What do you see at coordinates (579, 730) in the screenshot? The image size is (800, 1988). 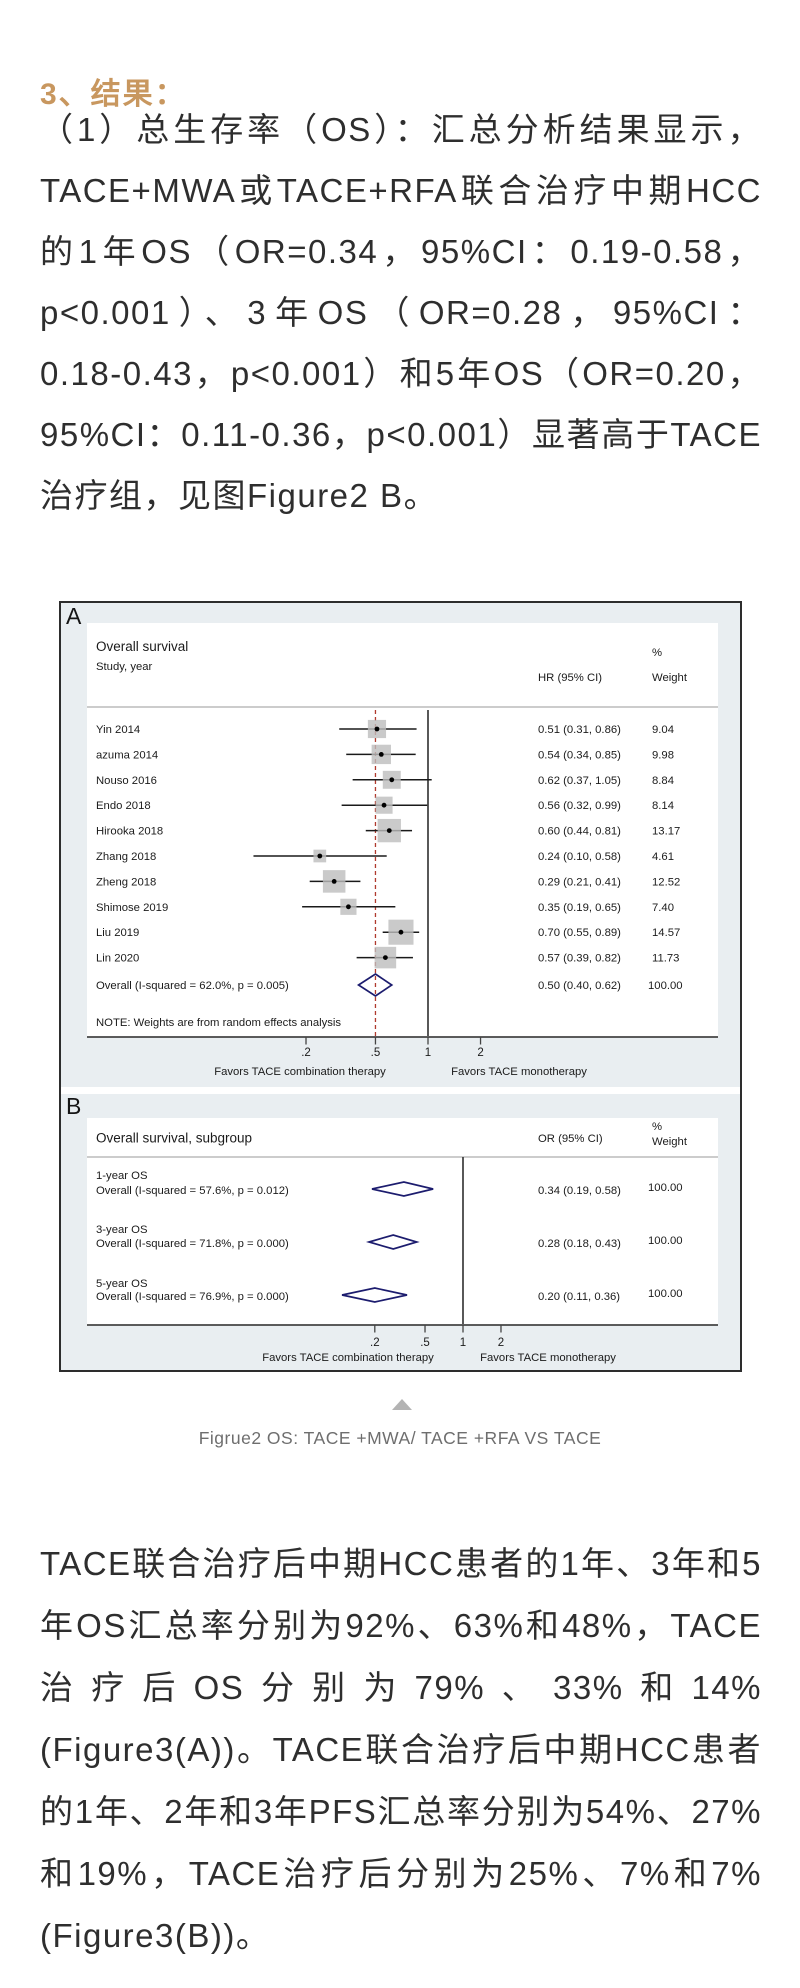 I see `effect-value: 0.51 (0.31, 0.86)` at bounding box center [579, 730].